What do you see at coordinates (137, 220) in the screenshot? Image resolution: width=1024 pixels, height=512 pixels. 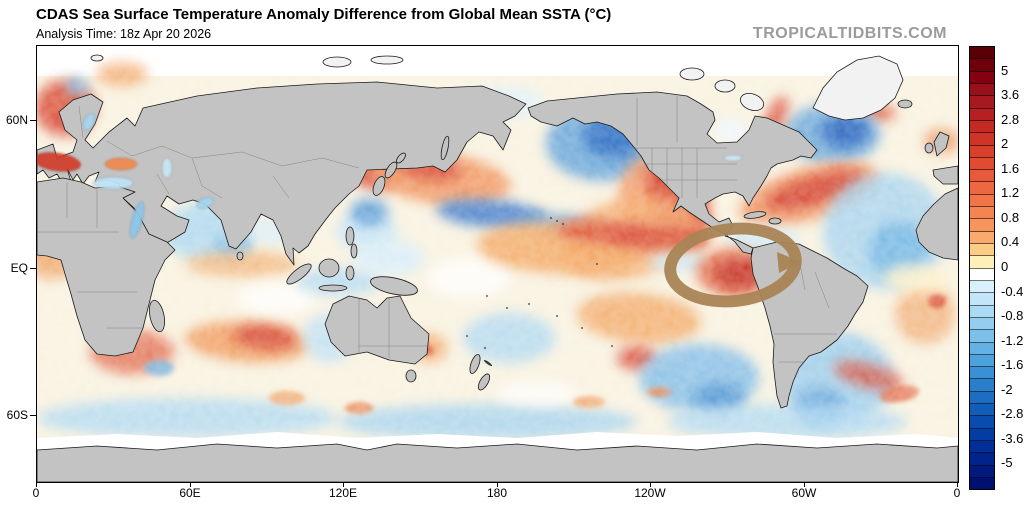 I see `anomaly-redsea-cool` at bounding box center [137, 220].